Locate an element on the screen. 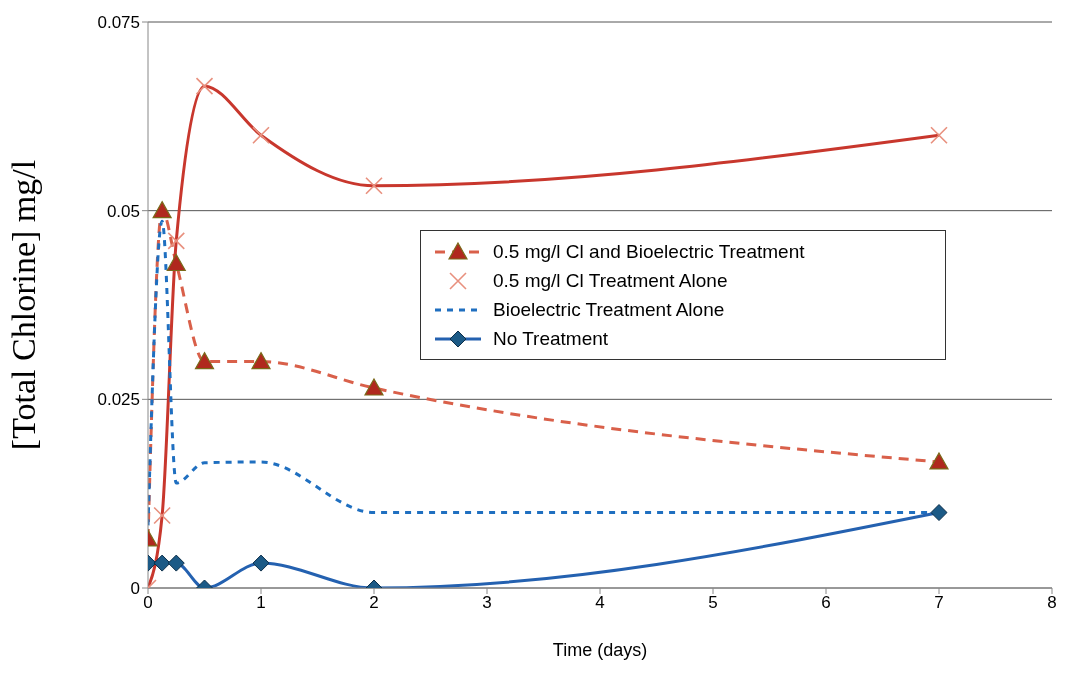  x-tick-label: 1 is located at coordinates (261, 603).